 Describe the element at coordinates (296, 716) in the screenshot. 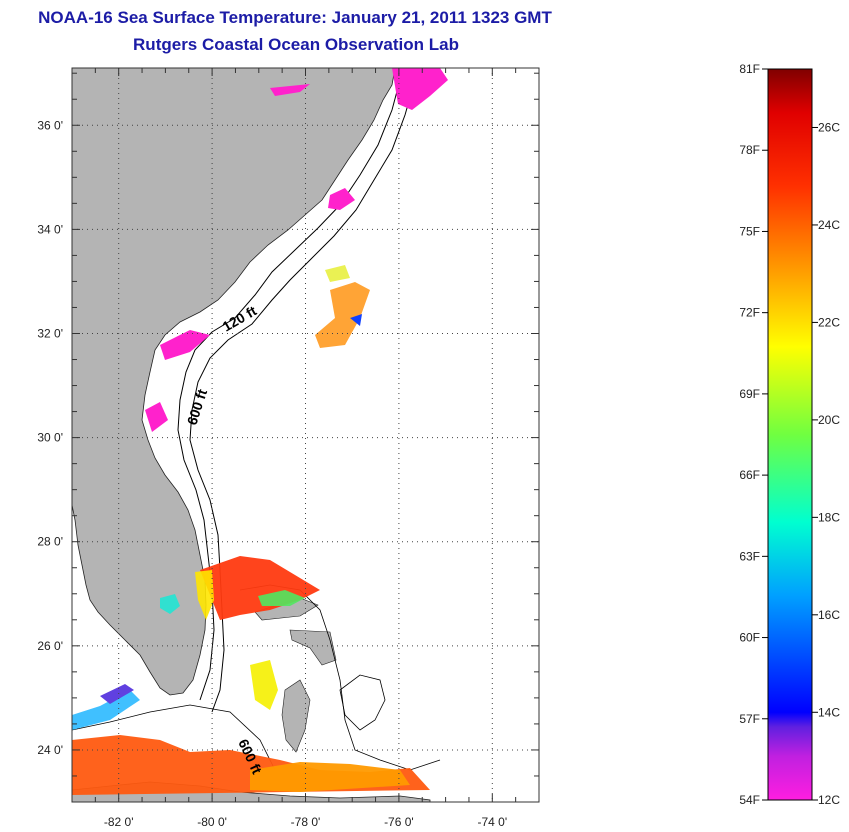

I see `andros-island` at that location.